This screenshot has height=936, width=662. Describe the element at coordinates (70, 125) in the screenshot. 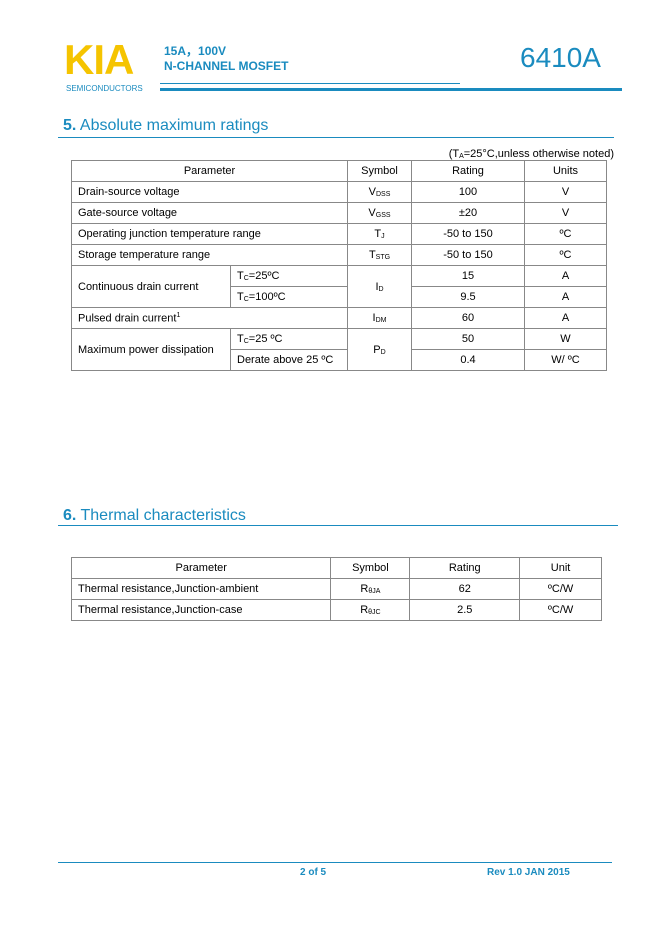

I see `section-number: 5.` at that location.